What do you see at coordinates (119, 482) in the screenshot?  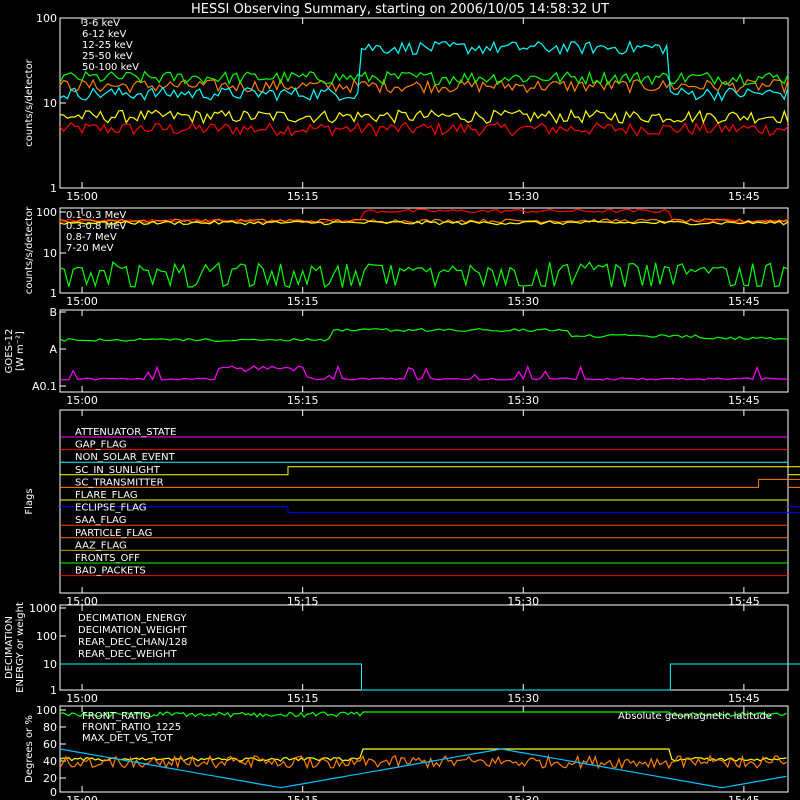 I see `flag-label: SC_TRANSMITTER` at bounding box center [119, 482].